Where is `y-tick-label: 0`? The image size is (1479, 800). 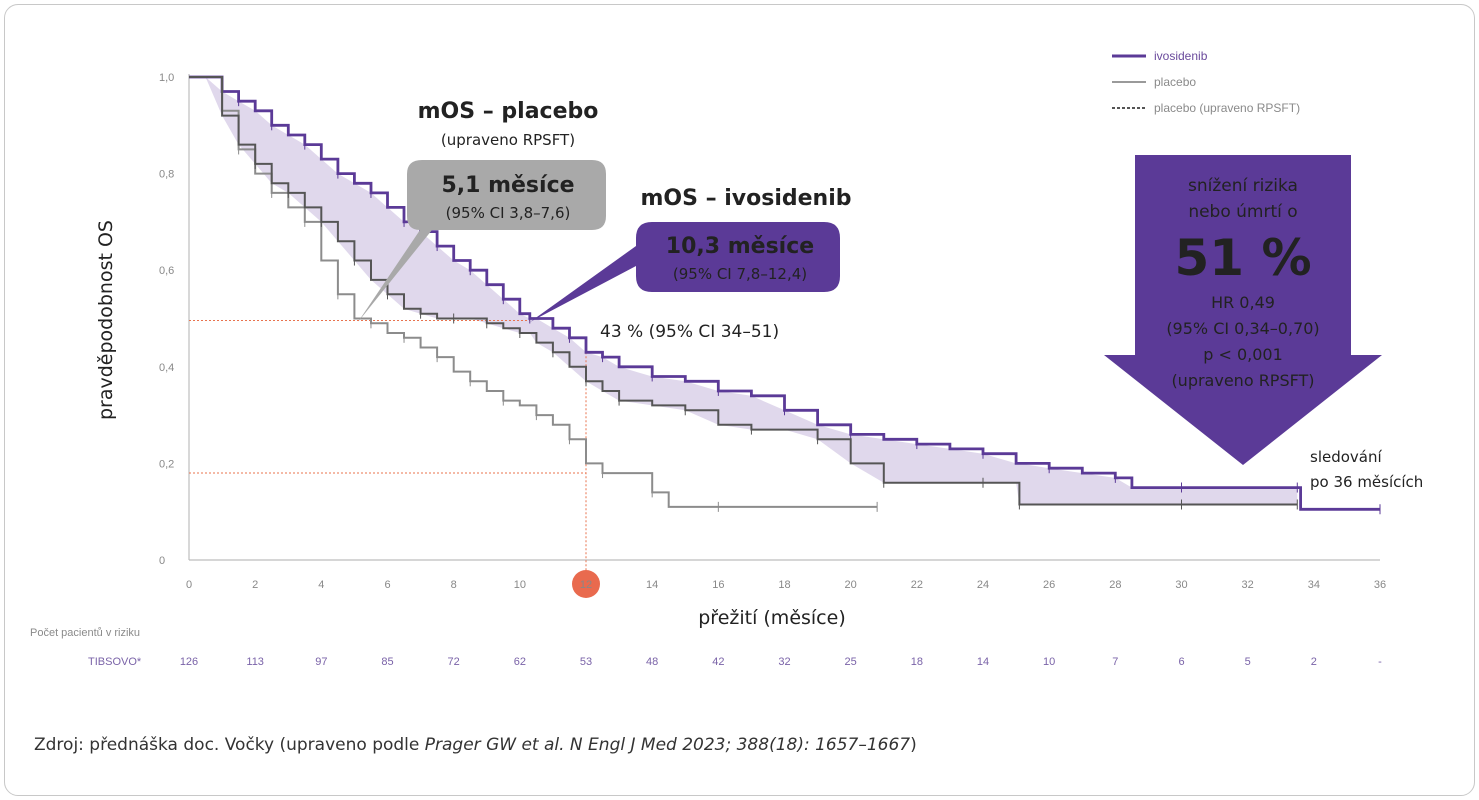 y-tick-label: 0 is located at coordinates (162, 561).